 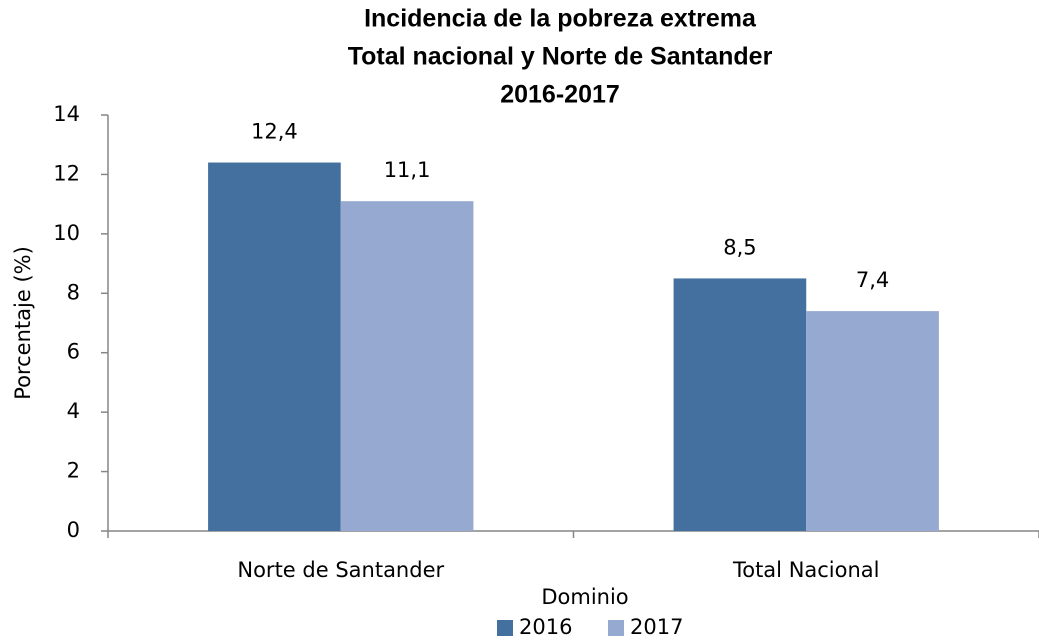 What do you see at coordinates (340, 570) in the screenshot?
I see `x-tick-label: Norte de Santander` at bounding box center [340, 570].